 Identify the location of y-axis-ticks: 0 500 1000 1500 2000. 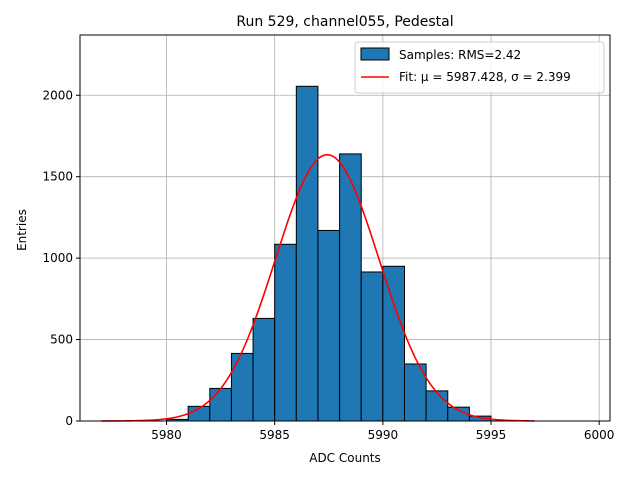
(61, 258).